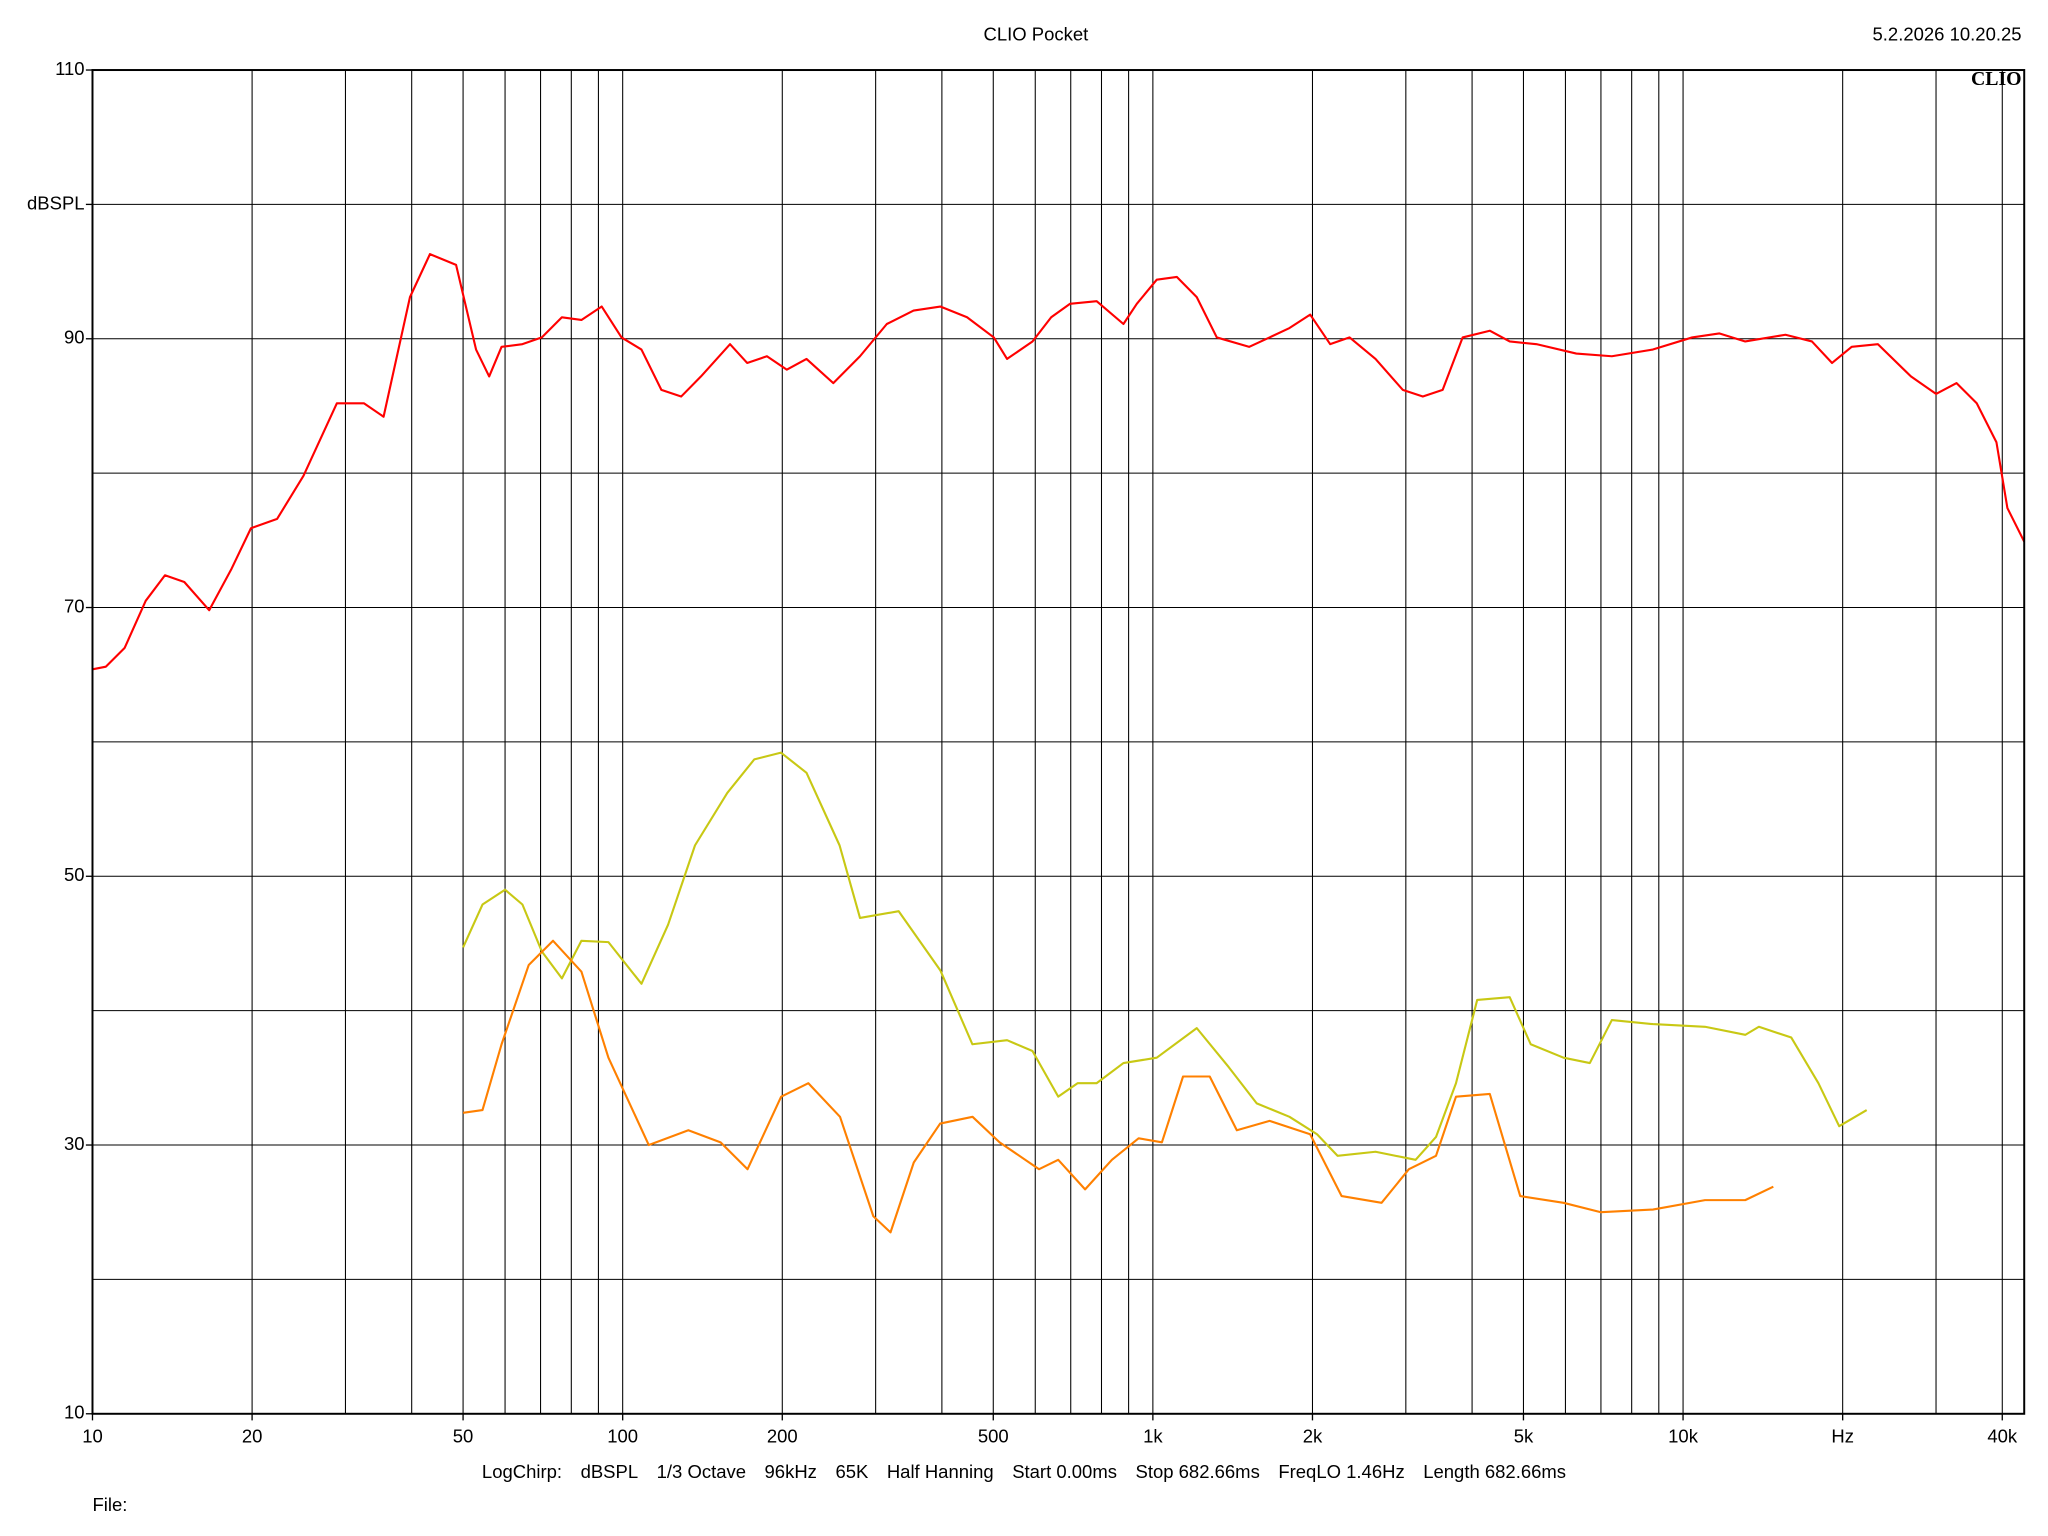 This screenshot has height=1536, width=2048. What do you see at coordinates (1197, 1471) in the screenshot?
I see `footer-item: Stop 682.66ms` at bounding box center [1197, 1471].